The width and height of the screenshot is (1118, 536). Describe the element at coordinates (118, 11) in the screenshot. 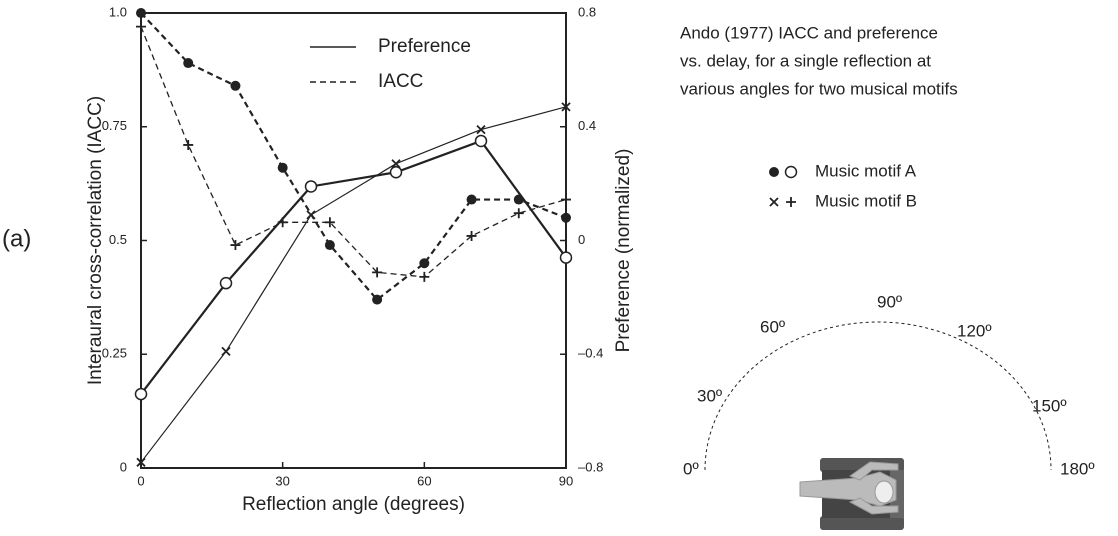

I see `y-tick-label: 1.0` at that location.